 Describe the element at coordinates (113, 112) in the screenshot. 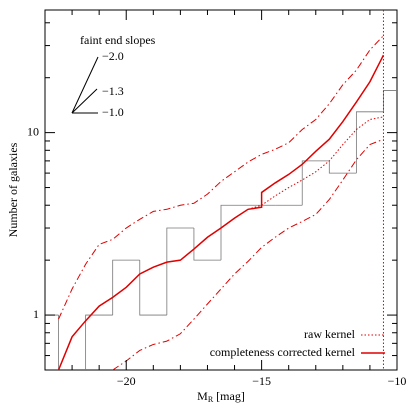

I see `slope-label: −1.0` at that location.